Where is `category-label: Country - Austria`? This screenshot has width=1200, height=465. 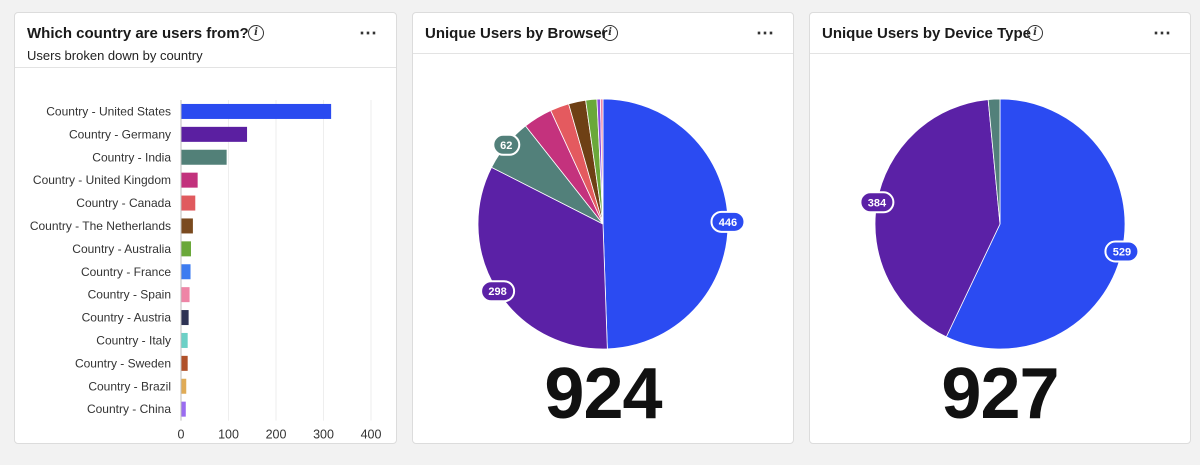 category-label: Country - Austria is located at coordinates (127, 318).